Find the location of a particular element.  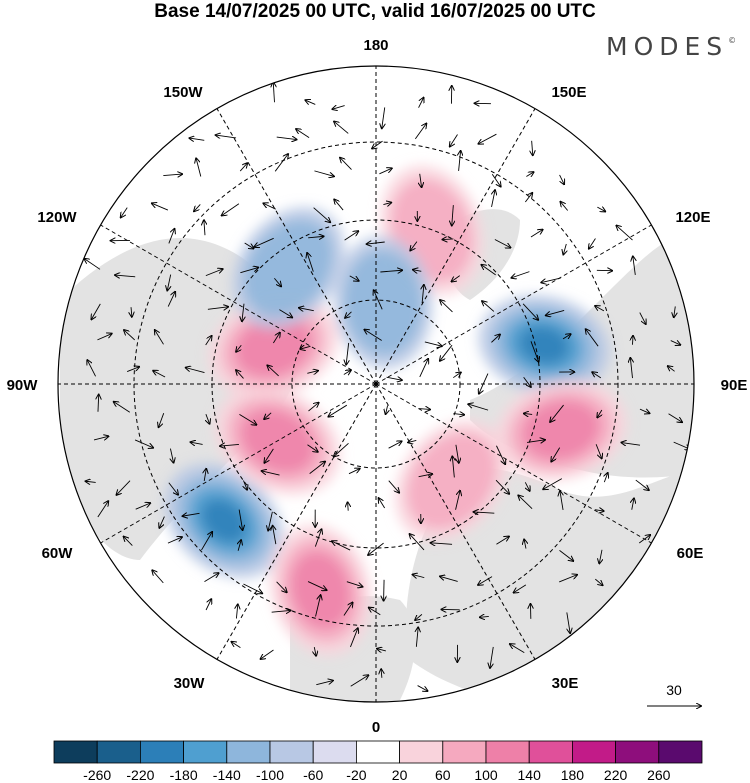

colorbar-tick-label: 260 is located at coordinates (659, 775).